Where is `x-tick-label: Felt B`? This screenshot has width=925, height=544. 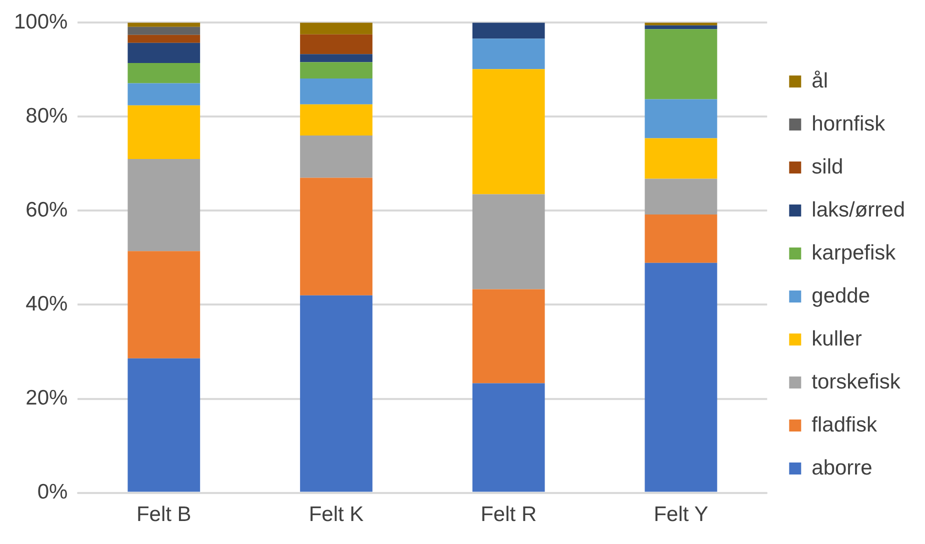 x-tick-label: Felt B is located at coordinates (164, 514).